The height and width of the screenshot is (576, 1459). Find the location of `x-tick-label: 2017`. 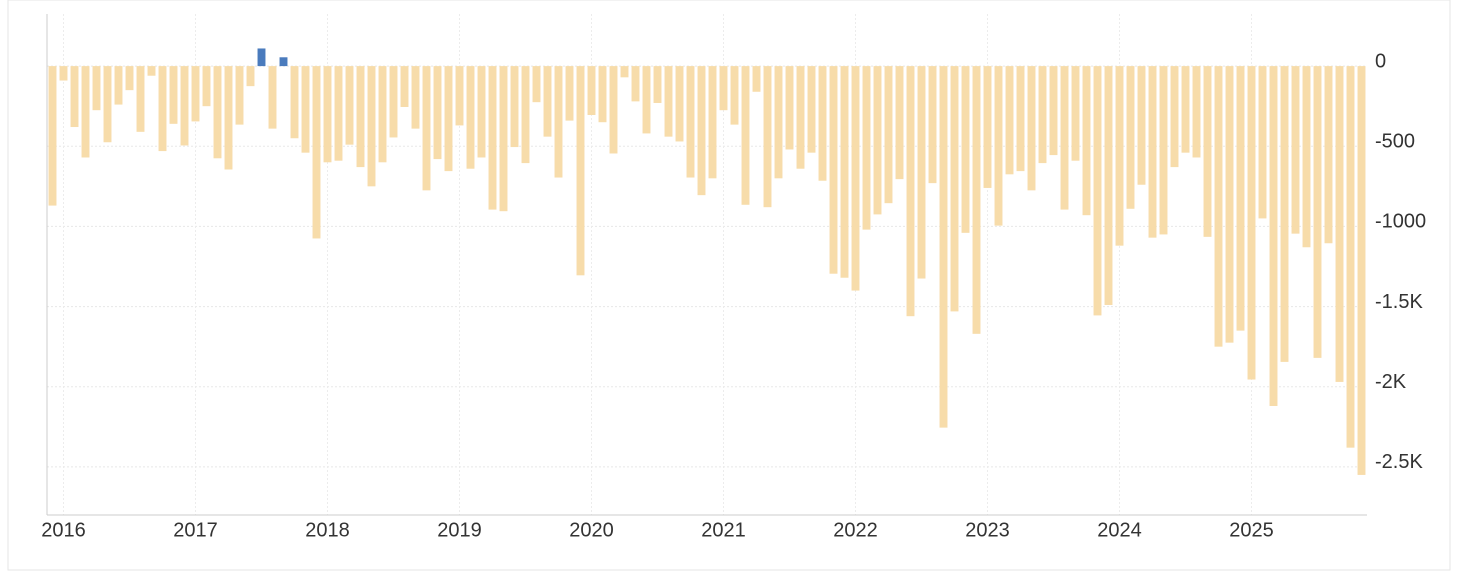

x-tick-label: 2017 is located at coordinates (195, 530).